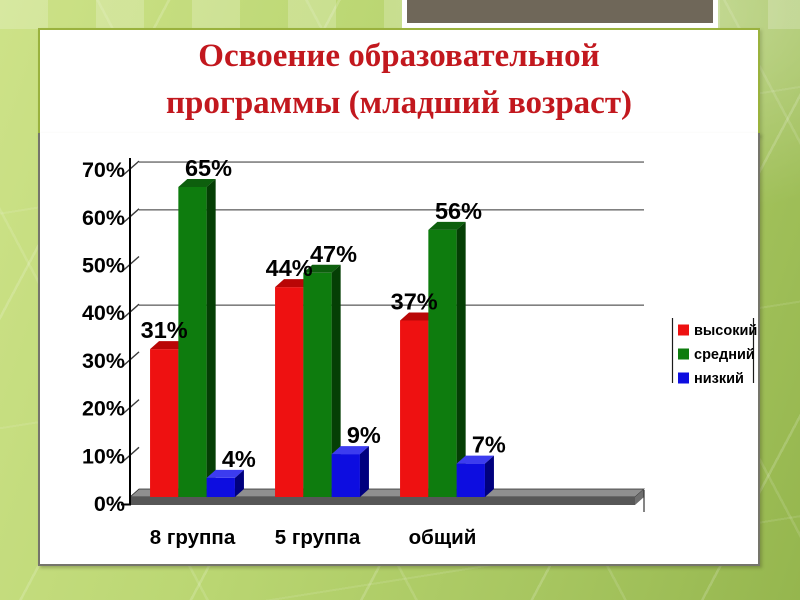 Image resolution: width=800 pixels, height=600 pixels. Describe the element at coordinates (164, 330) in the screenshot. I see `data-label: 31%` at that location.